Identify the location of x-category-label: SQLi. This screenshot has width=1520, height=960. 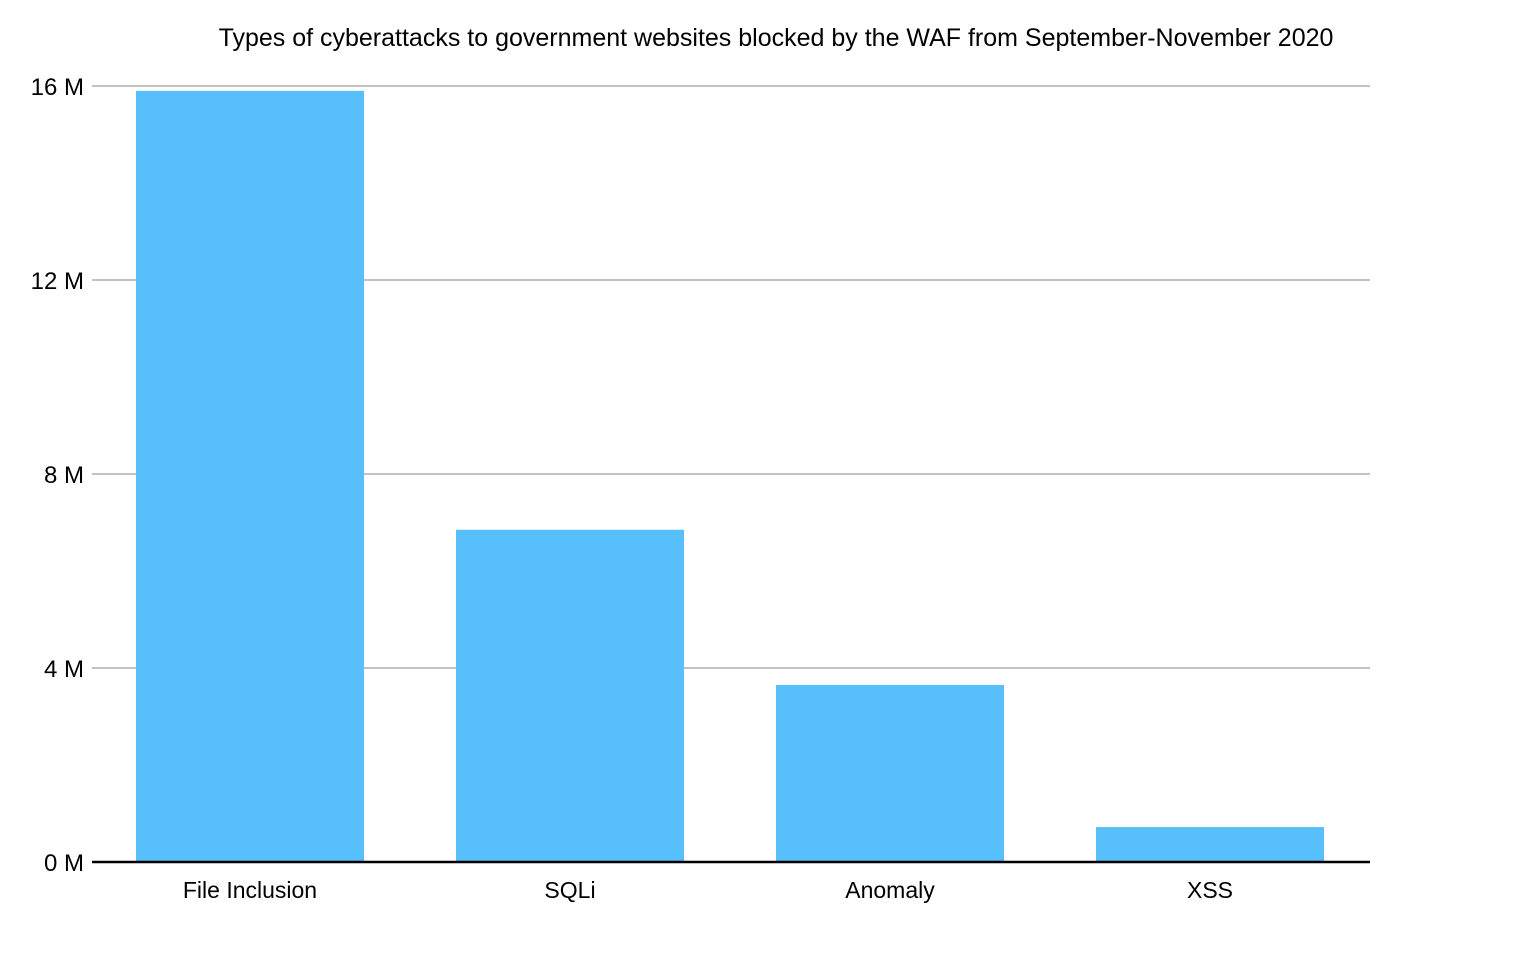
(569, 890).